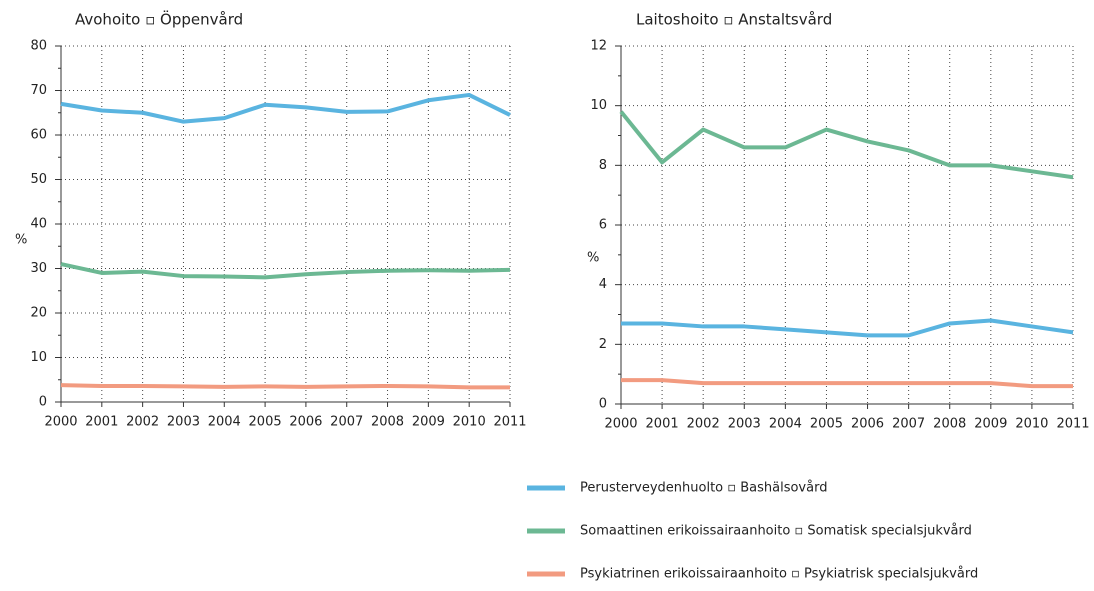 The height and width of the screenshot is (591, 1094). I want to click on y-tick-label: 6, so click(603, 225).